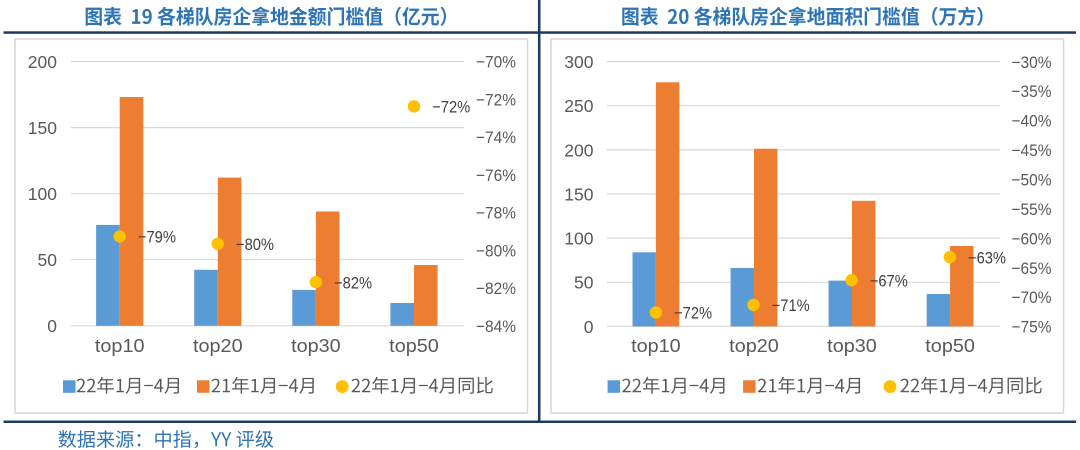 The width and height of the screenshot is (1080, 450). What do you see at coordinates (496, 137) in the screenshot?
I see `svg-text: −74%` at bounding box center [496, 137].